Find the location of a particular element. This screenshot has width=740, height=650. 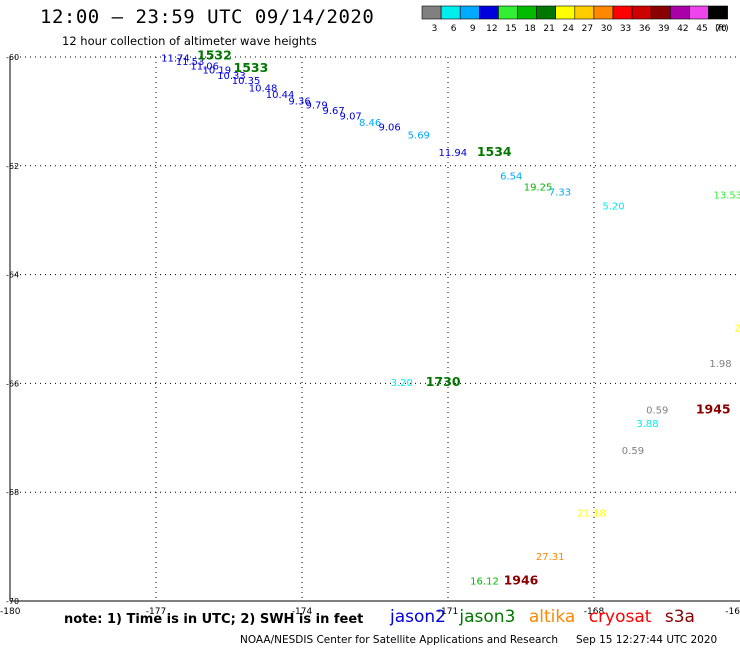

wave-height-label: 11.53 is located at coordinates (190, 62).